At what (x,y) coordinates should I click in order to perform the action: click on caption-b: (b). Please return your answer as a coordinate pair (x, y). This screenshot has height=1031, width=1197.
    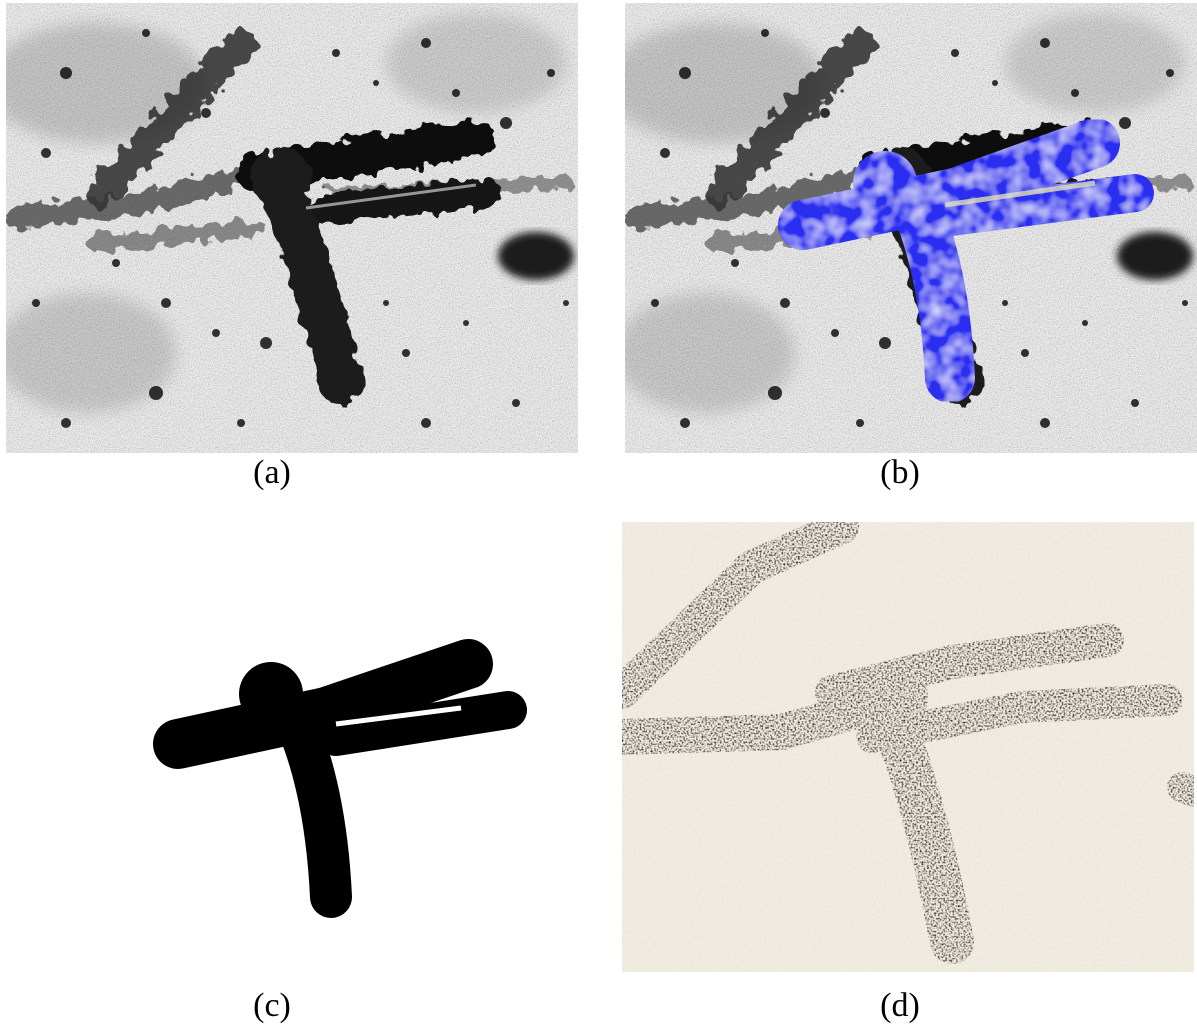
    Looking at the image, I should click on (900, 472).